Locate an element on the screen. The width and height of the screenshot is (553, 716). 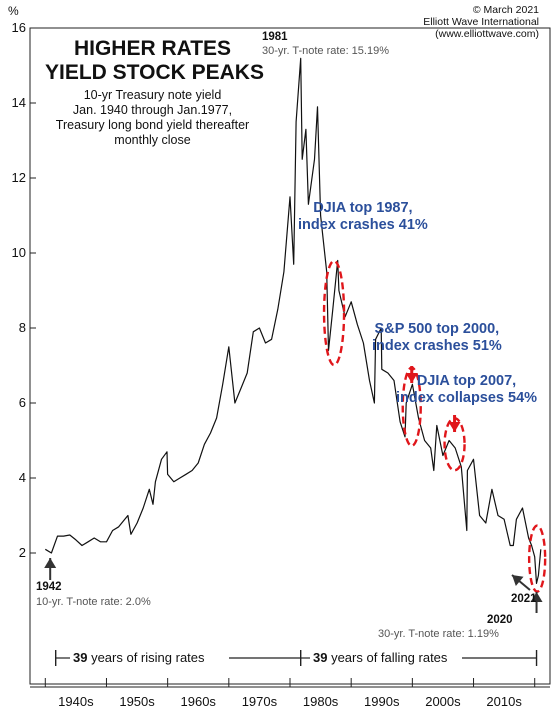
chart-title-line: HIGHER RATES is located at coordinates (152, 48).